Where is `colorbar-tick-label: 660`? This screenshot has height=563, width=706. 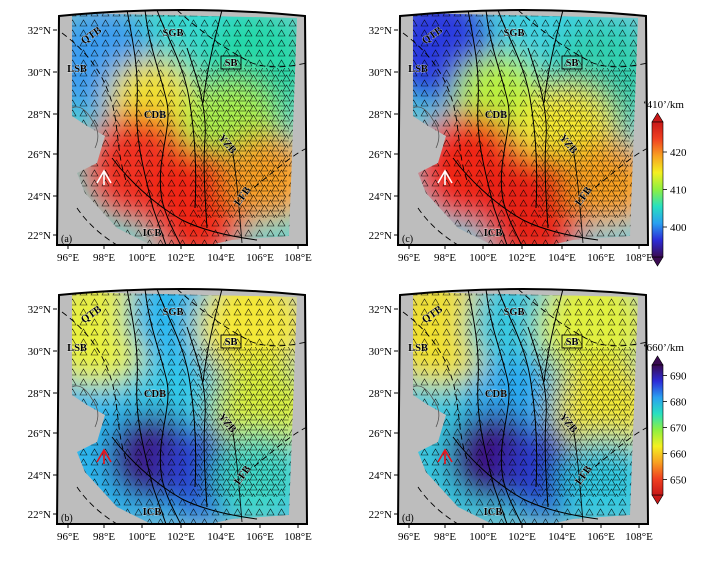 colorbar-tick-label: 660 is located at coordinates (678, 454).